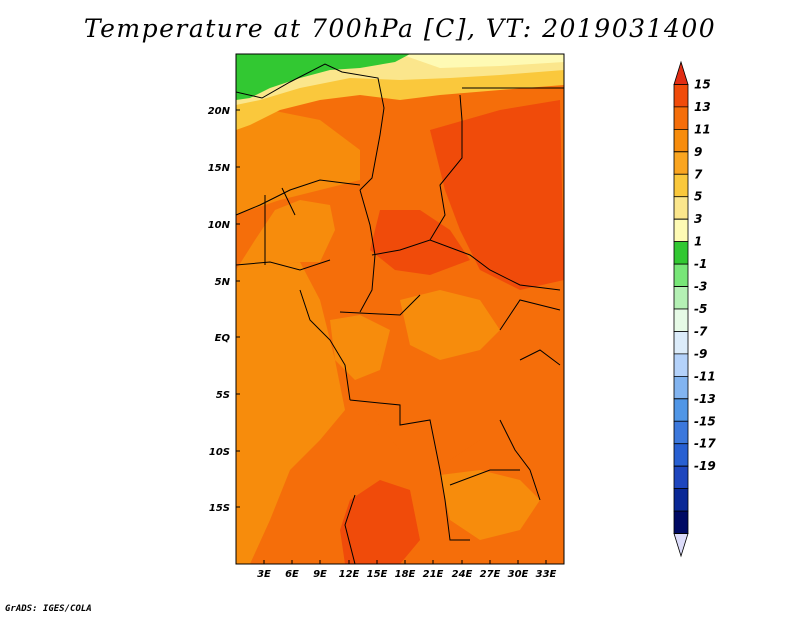  What do you see at coordinates (698, 242) in the screenshot?
I see `colorbar-label: 1` at bounding box center [698, 242].